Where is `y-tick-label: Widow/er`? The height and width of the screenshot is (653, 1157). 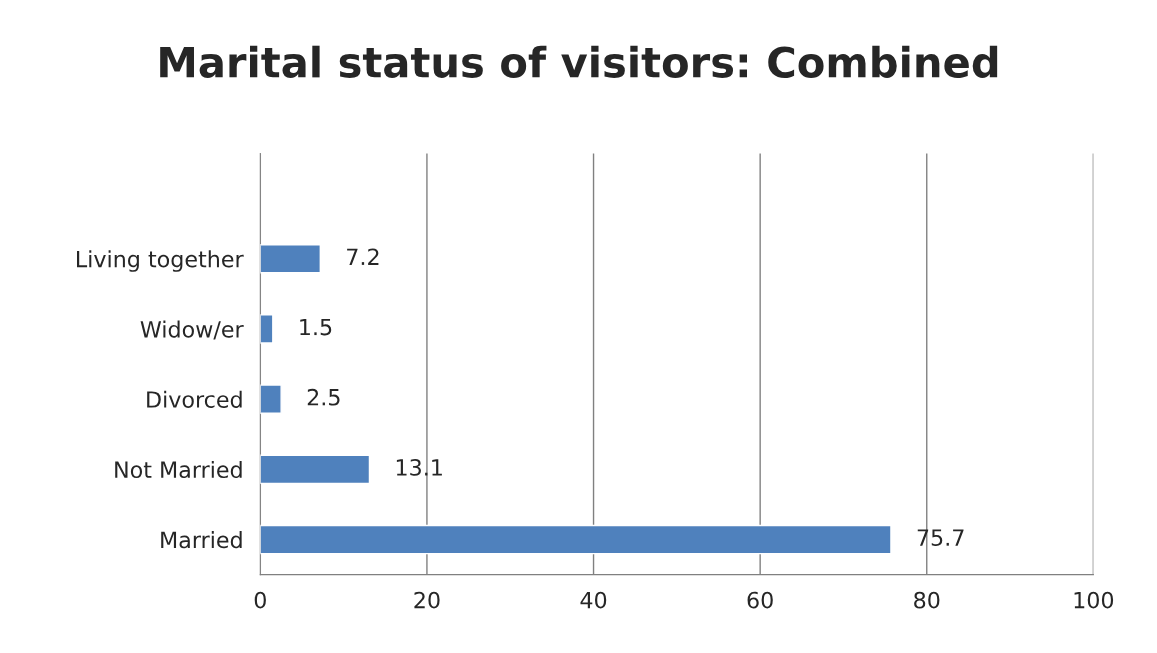 y-tick-label: Widow/er is located at coordinates (192, 330).